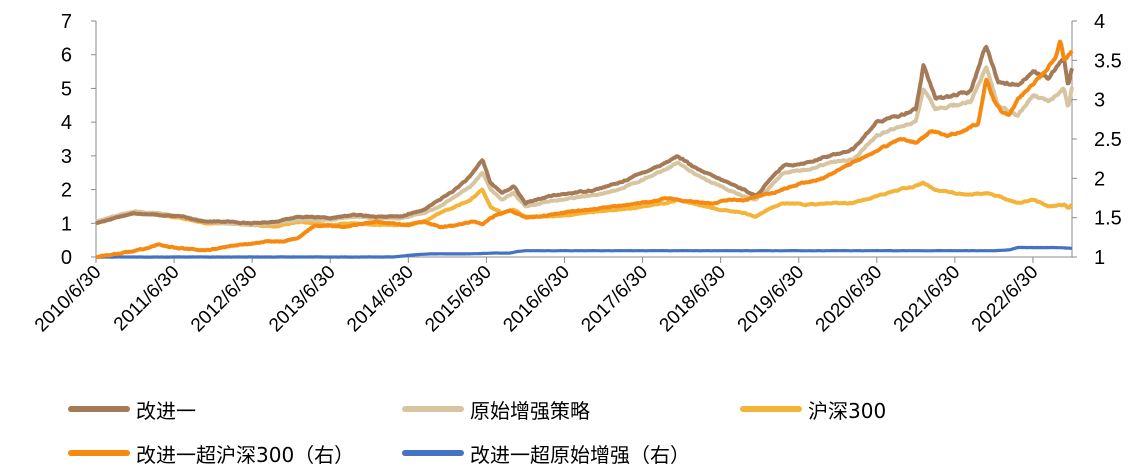 This screenshot has height=474, width=1134. I want to click on right-tick-label: 4, so click(1099, 22).